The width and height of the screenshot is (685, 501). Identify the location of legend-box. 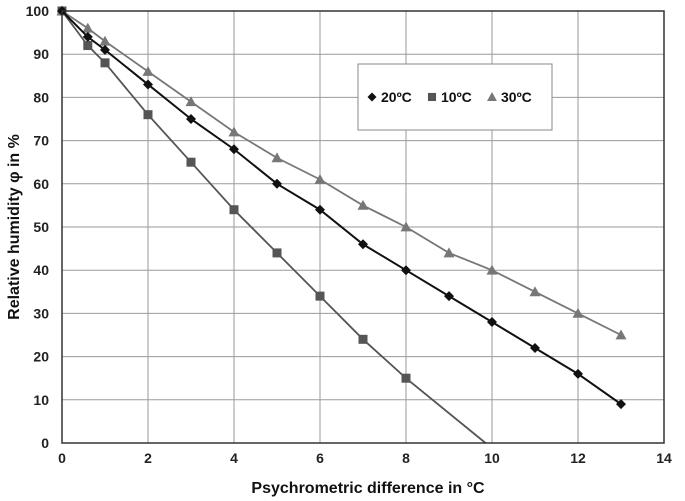
(455, 97).